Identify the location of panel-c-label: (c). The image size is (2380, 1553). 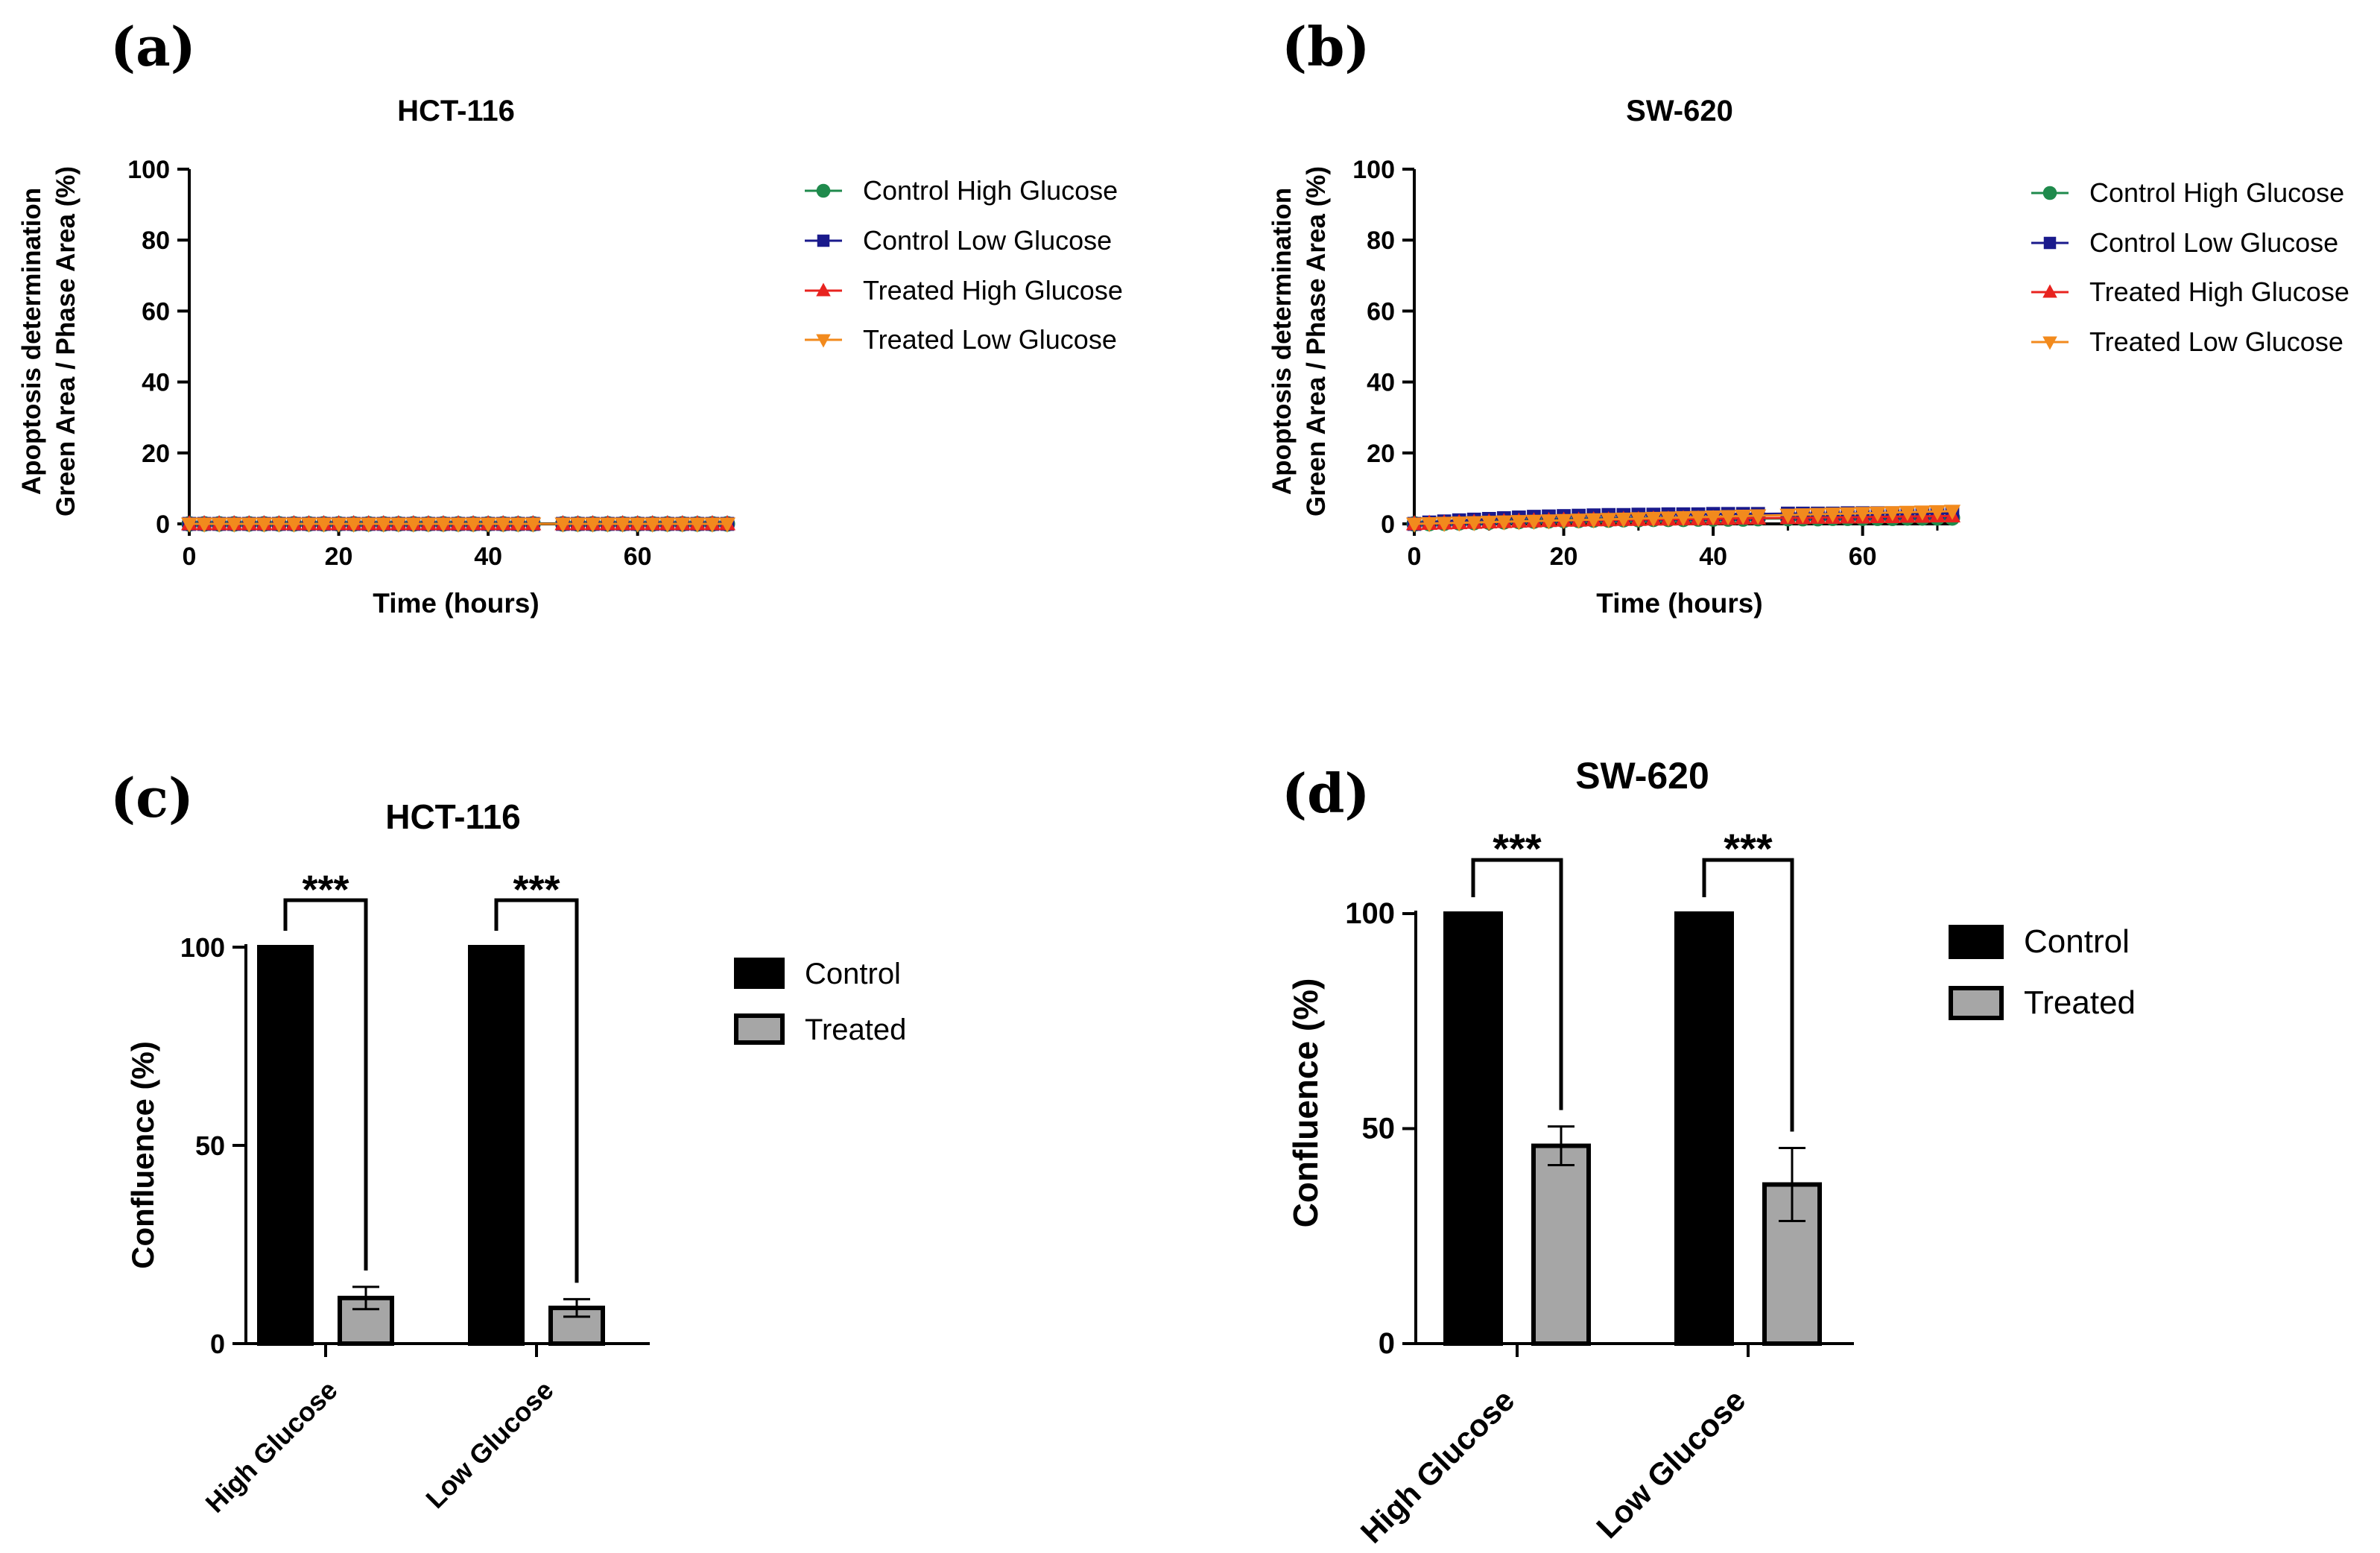
(152, 797).